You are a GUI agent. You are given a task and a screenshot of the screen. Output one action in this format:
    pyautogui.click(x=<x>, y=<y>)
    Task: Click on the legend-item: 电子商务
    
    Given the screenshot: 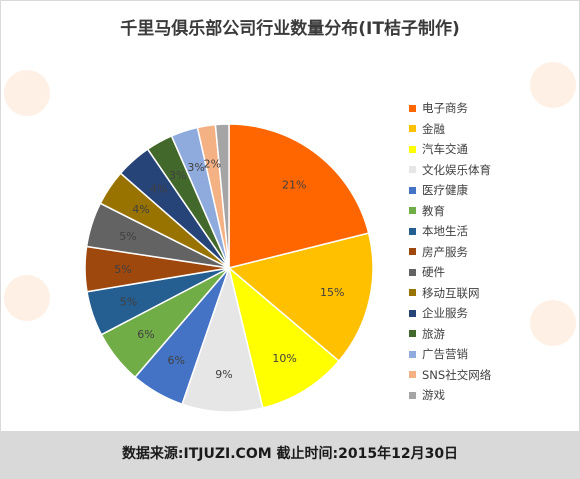 What is the action you would take?
    pyautogui.click(x=494, y=108)
    